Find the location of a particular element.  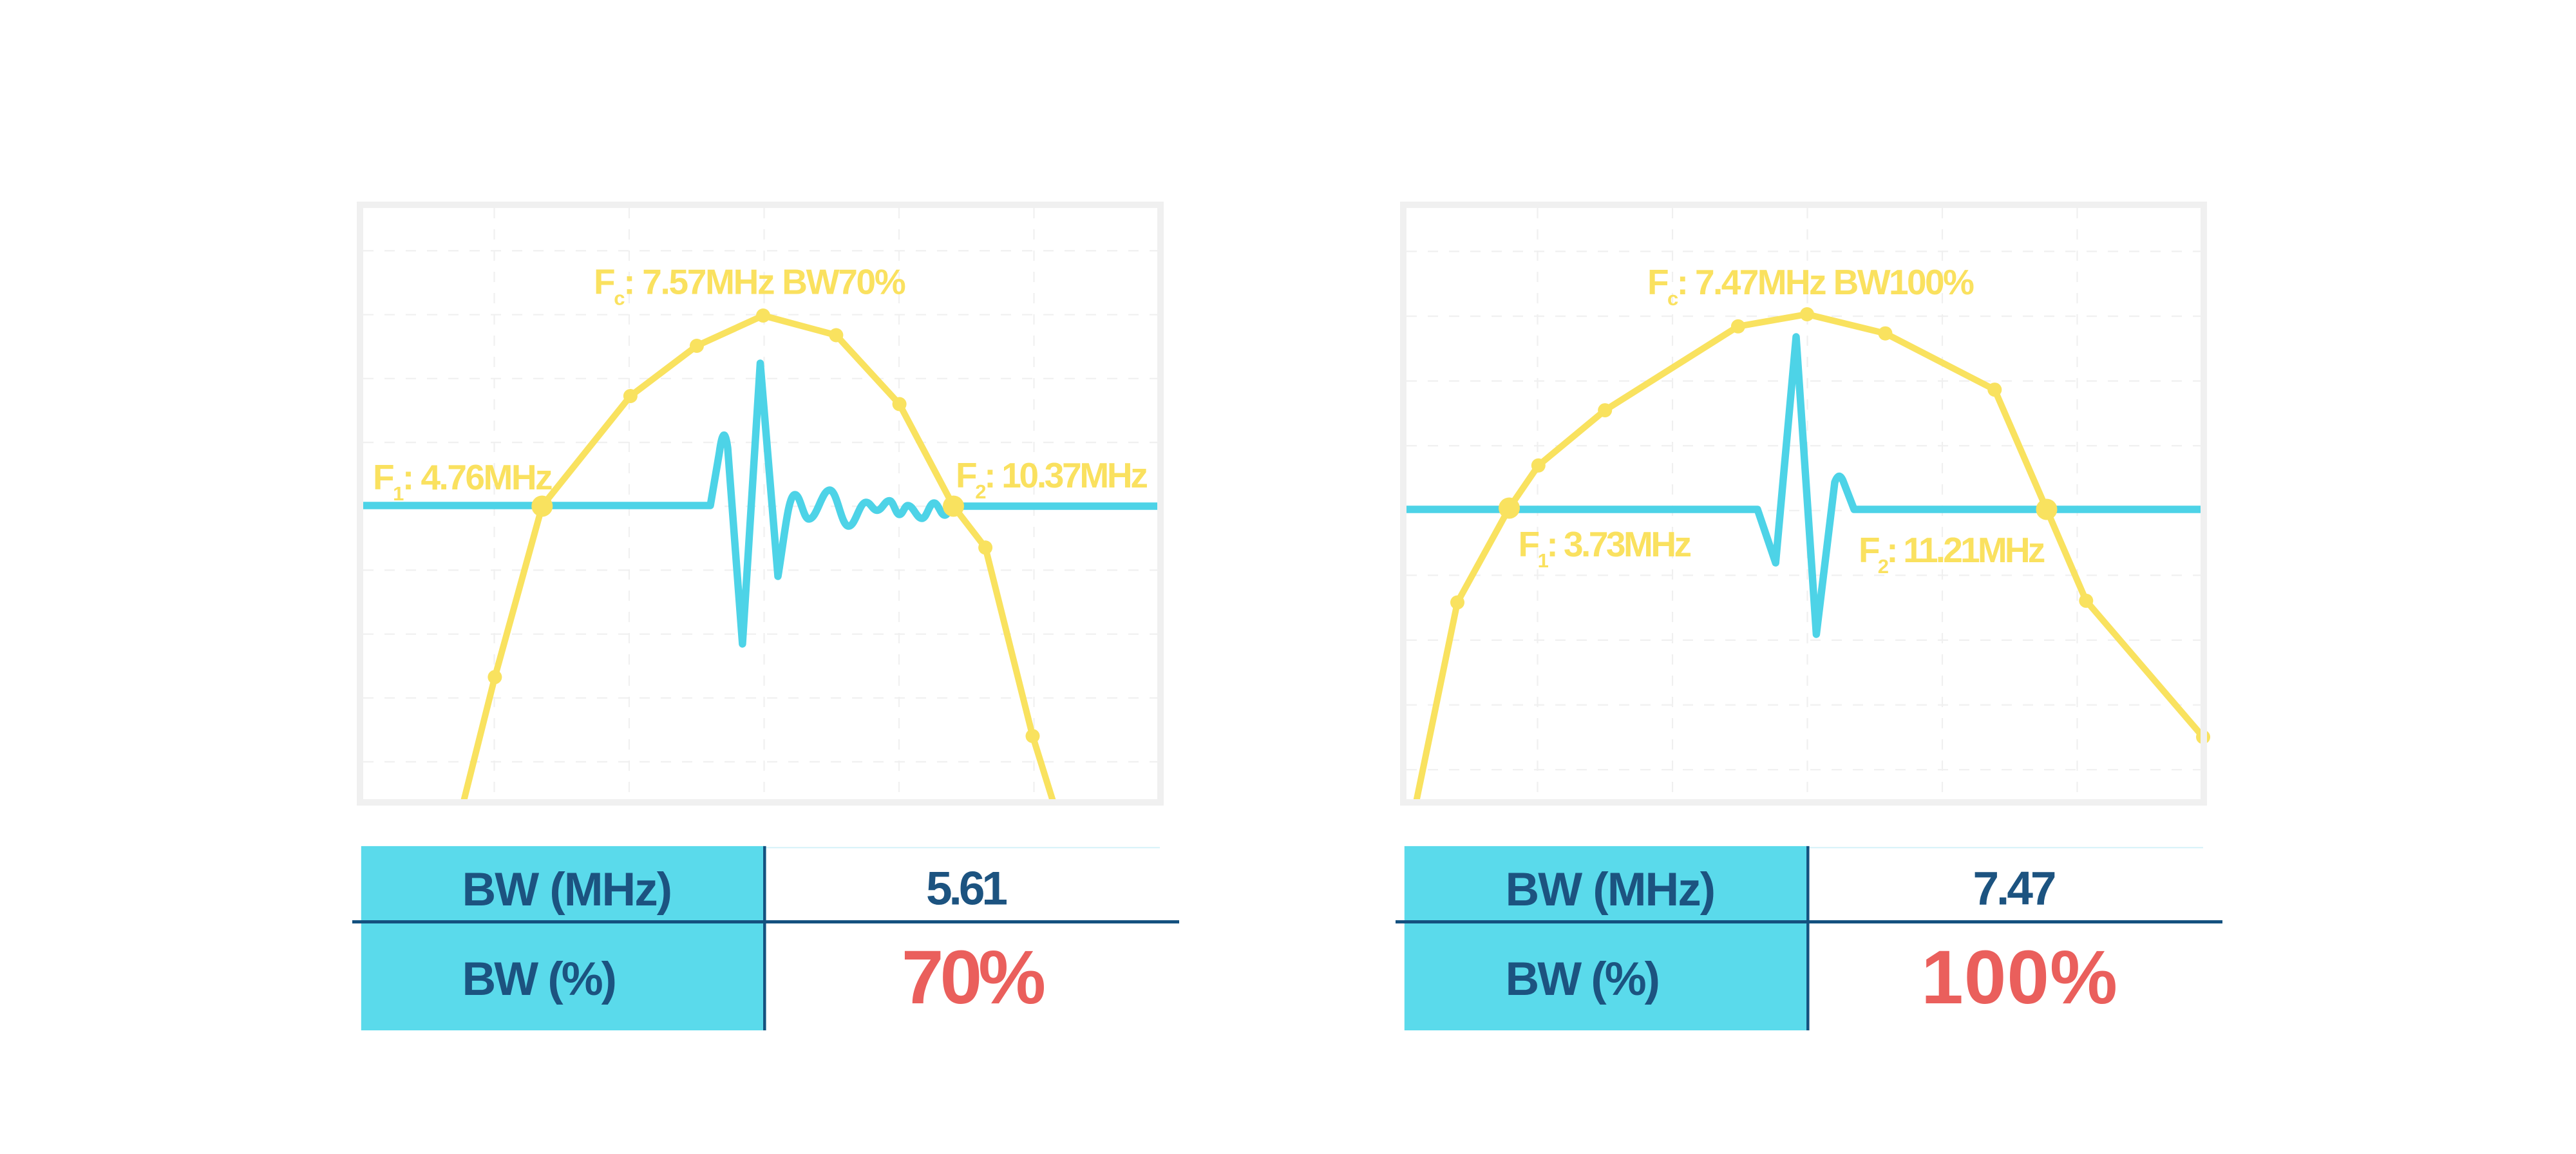

svg-text: F1: 4.76MHz is located at coordinates (463, 481).